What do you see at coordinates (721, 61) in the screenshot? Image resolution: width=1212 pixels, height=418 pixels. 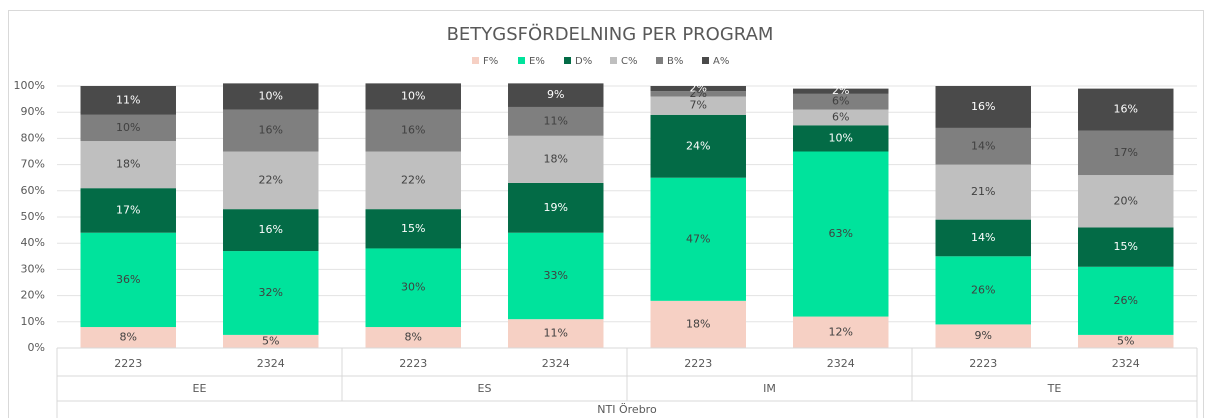 I see `legend-label: A%` at bounding box center [721, 61].